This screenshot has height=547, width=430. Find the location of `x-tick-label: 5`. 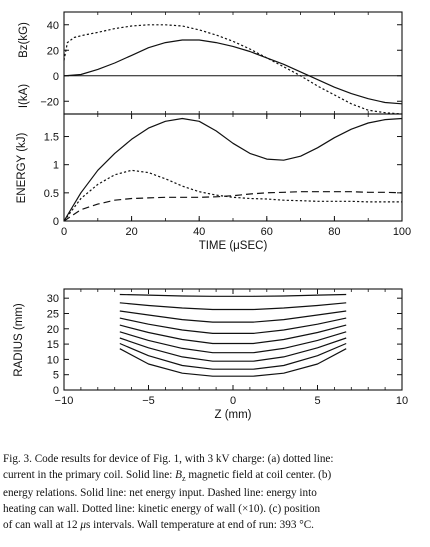

x-tick-label: 5 is located at coordinates (317, 401).